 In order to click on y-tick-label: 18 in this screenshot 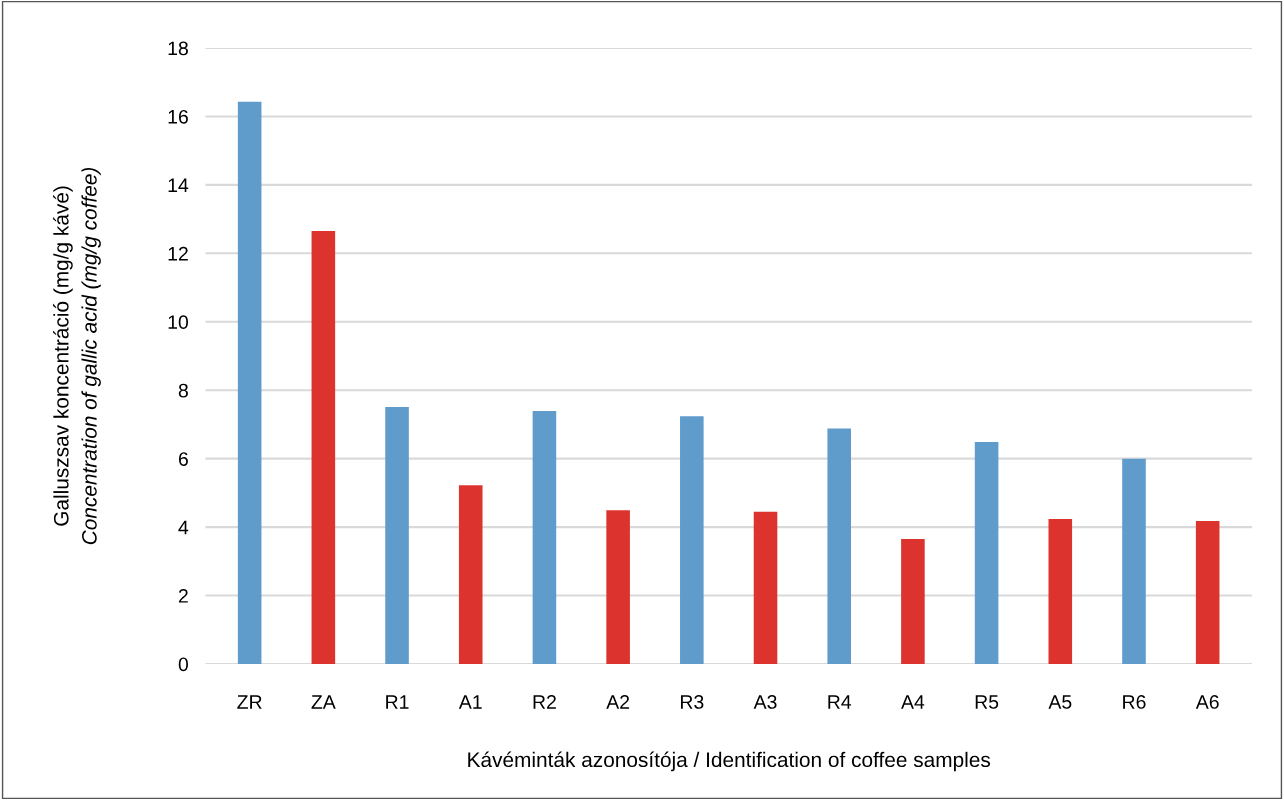, I will do `click(178, 48)`.